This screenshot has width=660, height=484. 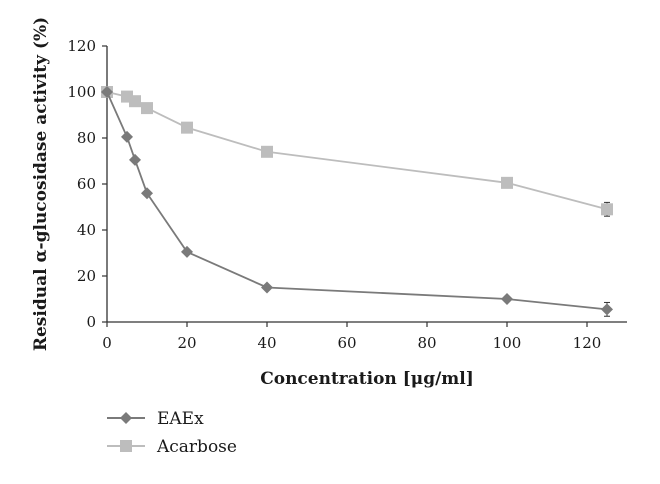 I want to click on legend-entry-eaex: EAEx, so click(x=155, y=419).